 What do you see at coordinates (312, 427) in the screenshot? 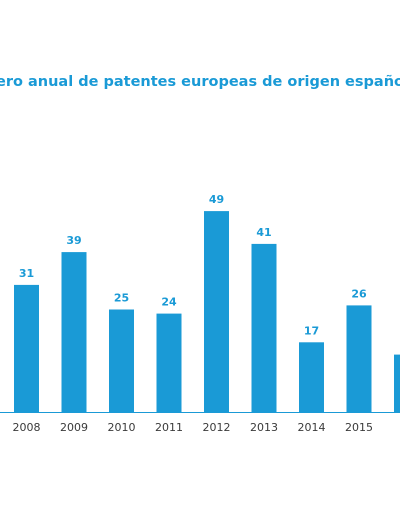
I see `tick-label-2014: 2014` at bounding box center [312, 427].